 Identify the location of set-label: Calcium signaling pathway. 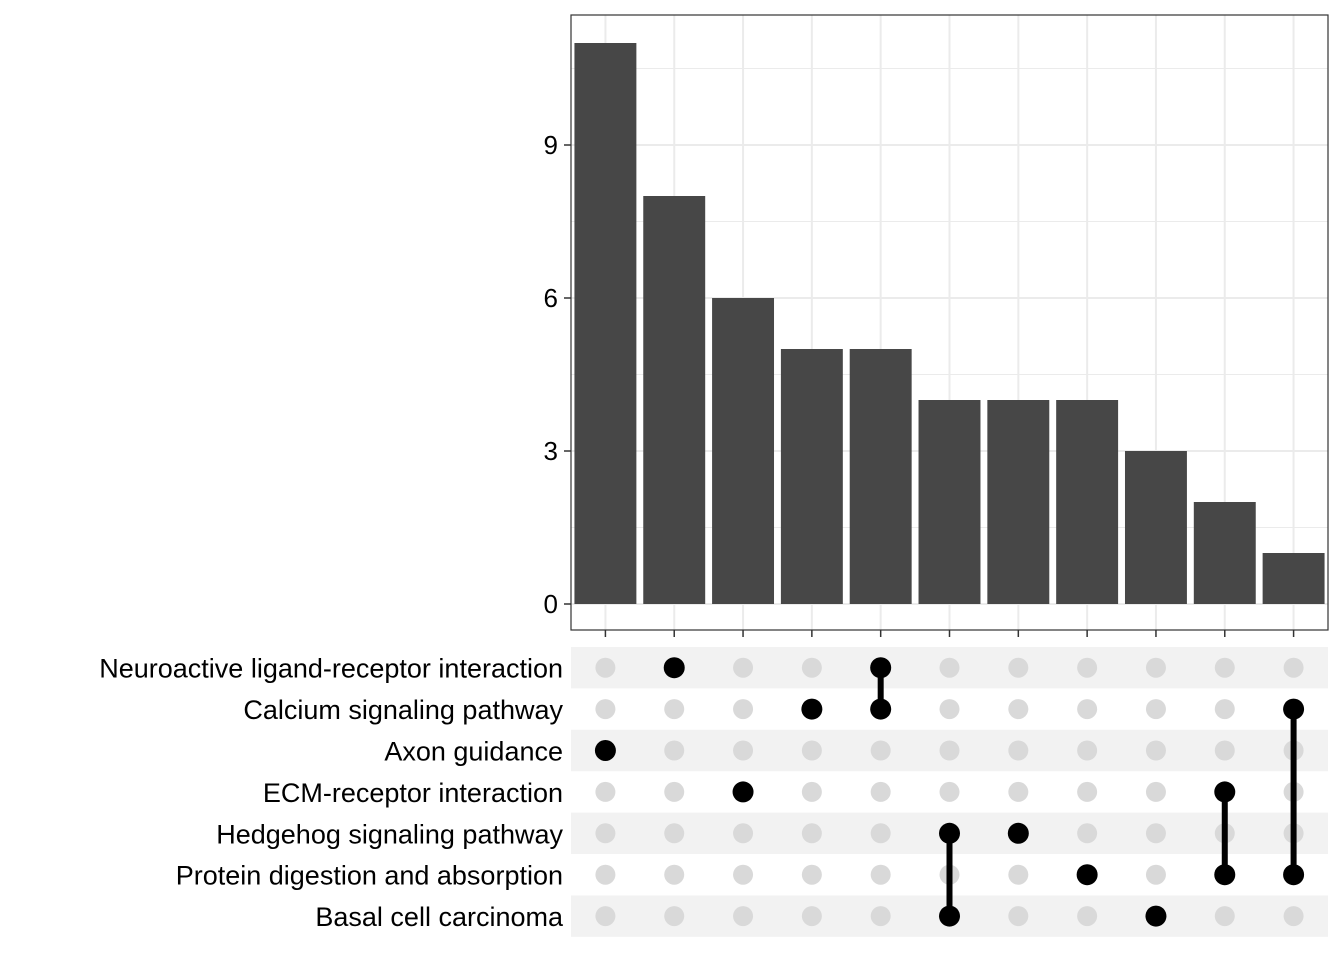
(403, 710).